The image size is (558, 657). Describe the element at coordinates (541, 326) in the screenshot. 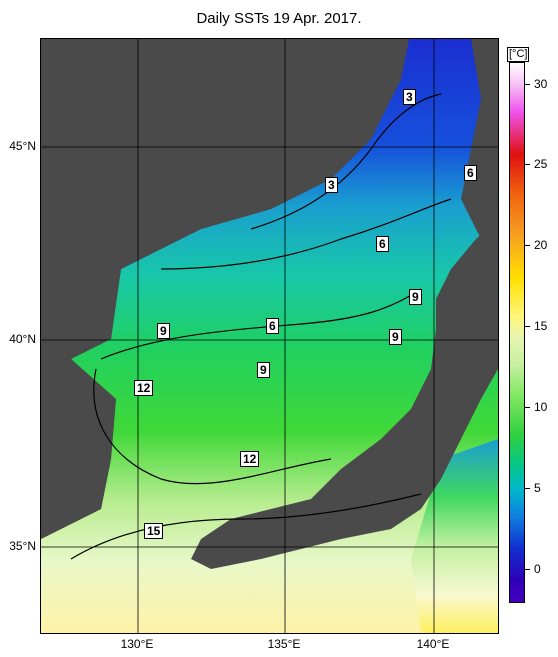

I see `colorbar-label-15: 15` at that location.